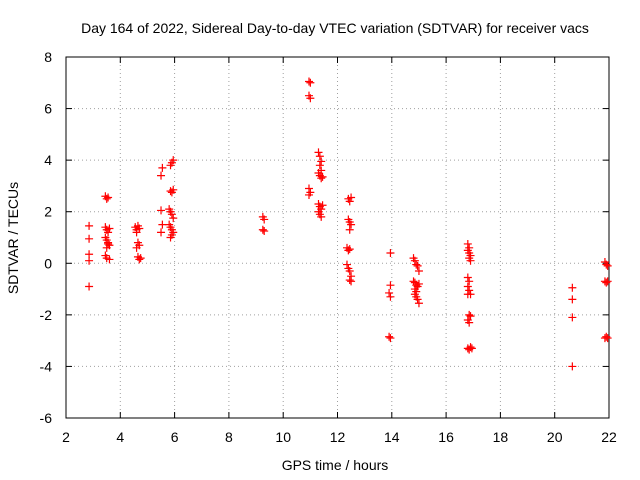 This screenshot has width=640, height=480. Describe the element at coordinates (609, 437) in the screenshot. I see `x-tick-label: 22` at that location.